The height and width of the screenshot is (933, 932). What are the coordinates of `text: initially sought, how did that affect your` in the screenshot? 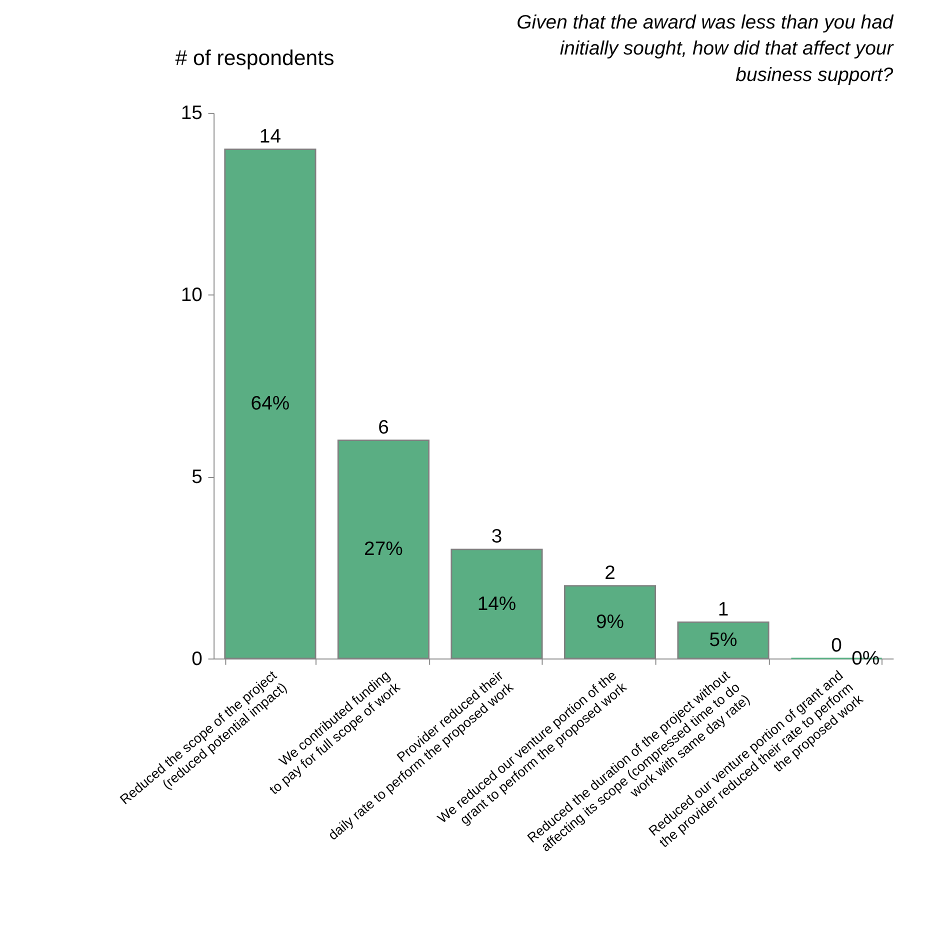 It's located at (727, 49).